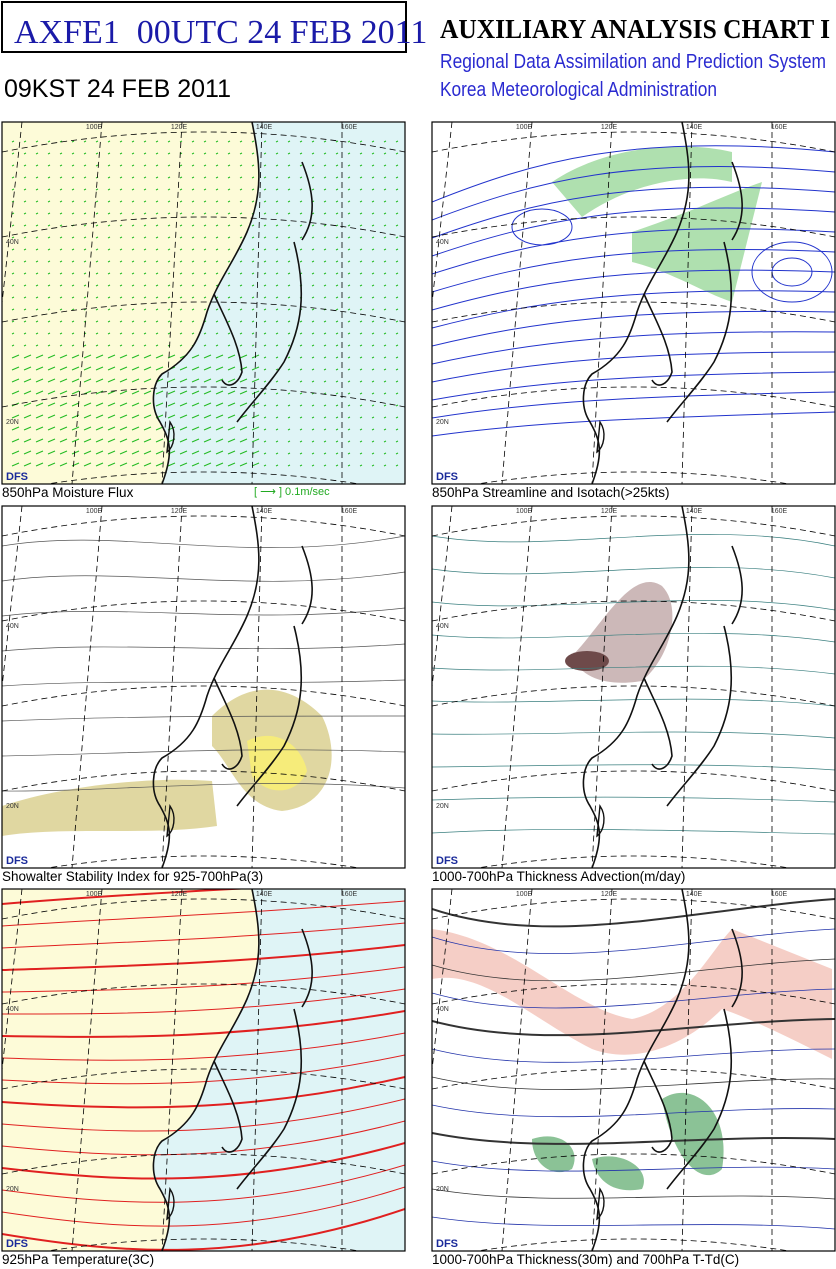 The height and width of the screenshot is (1269, 836). What do you see at coordinates (542, 227) in the screenshot?
I see `vortex` at bounding box center [542, 227].